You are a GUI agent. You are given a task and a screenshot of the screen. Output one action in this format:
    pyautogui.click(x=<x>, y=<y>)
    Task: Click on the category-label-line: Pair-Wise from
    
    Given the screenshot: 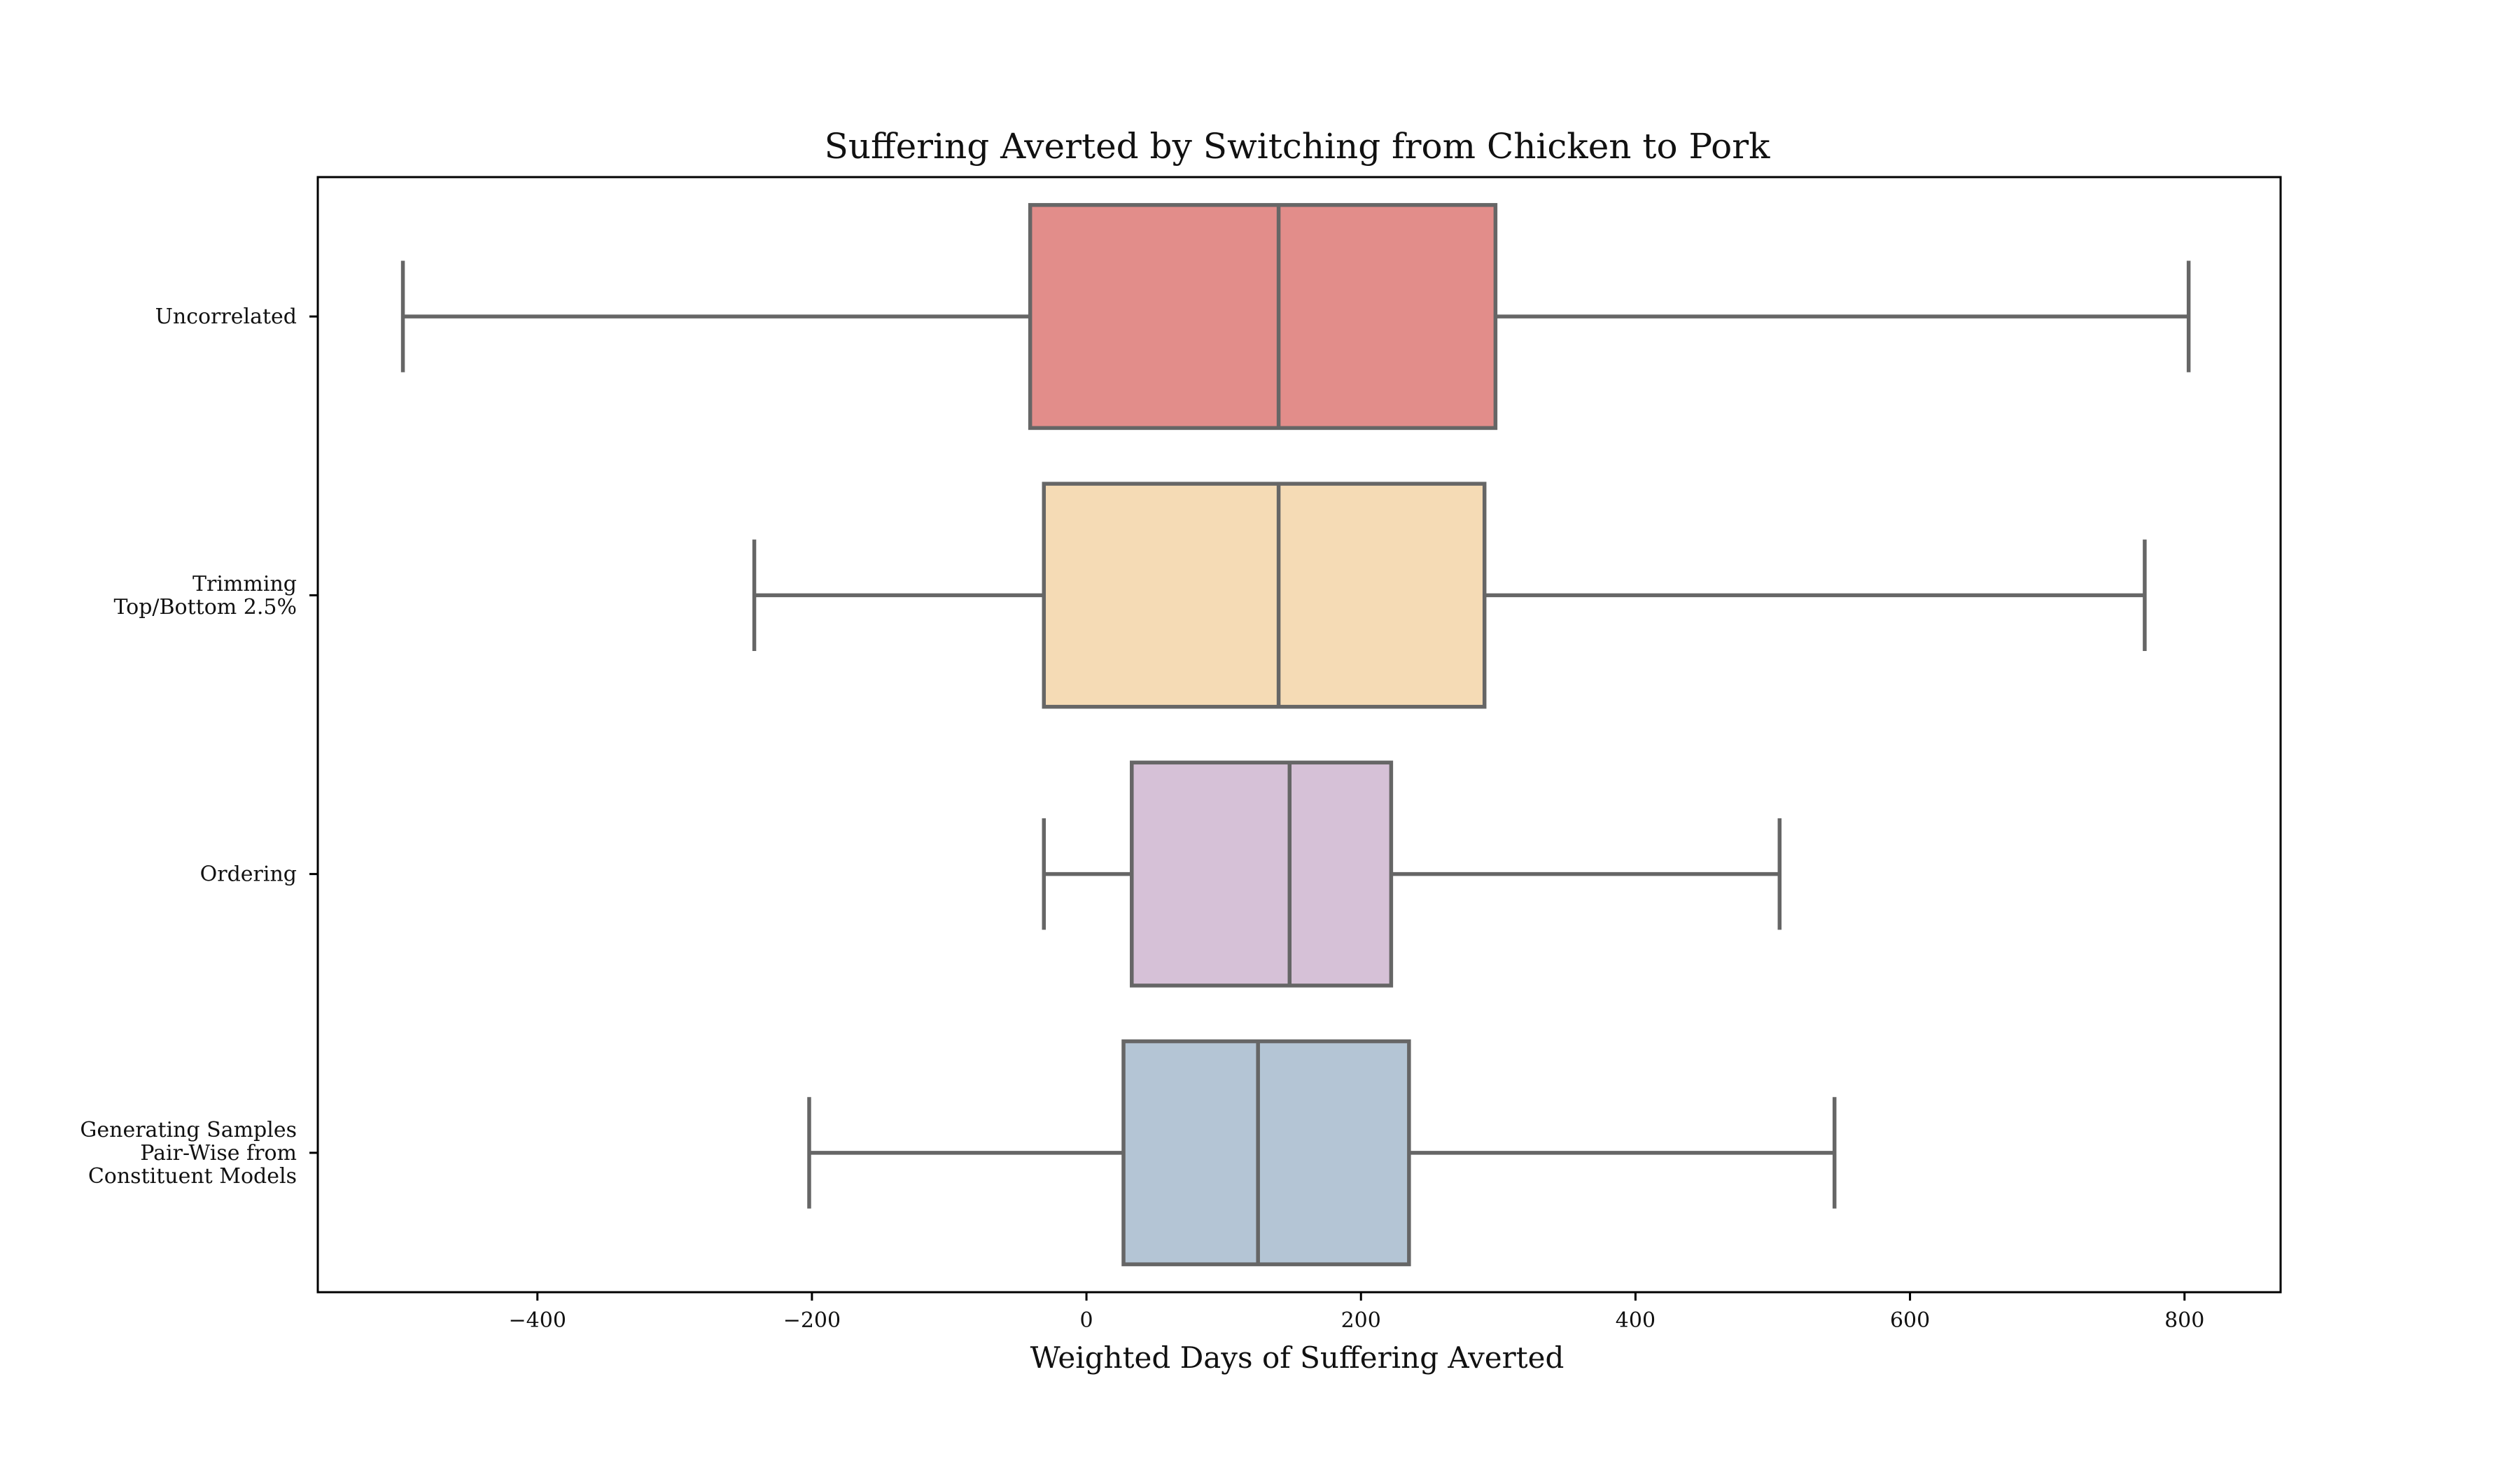 What is the action you would take?
    pyautogui.click(x=218, y=1153)
    